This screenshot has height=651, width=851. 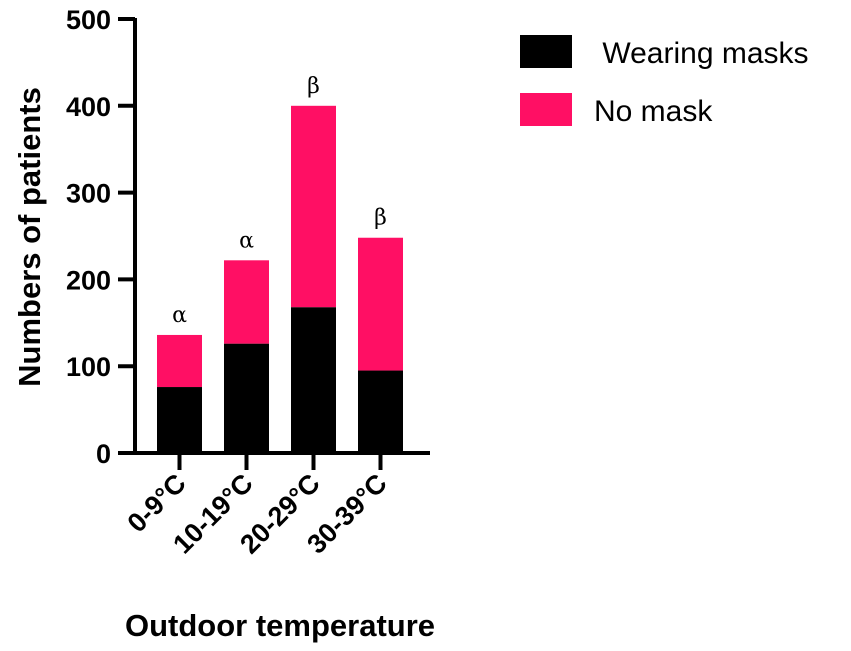 What do you see at coordinates (88, 20) in the screenshot?
I see `y-tick-label: 500` at bounding box center [88, 20].